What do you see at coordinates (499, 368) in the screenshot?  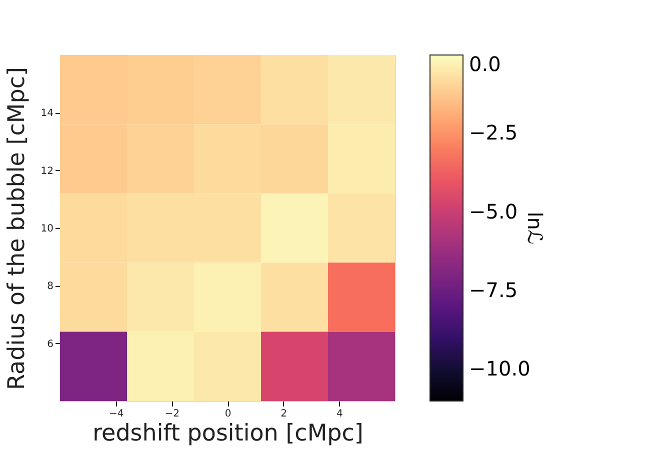 I see `color-bar-label: −10.0` at bounding box center [499, 368].